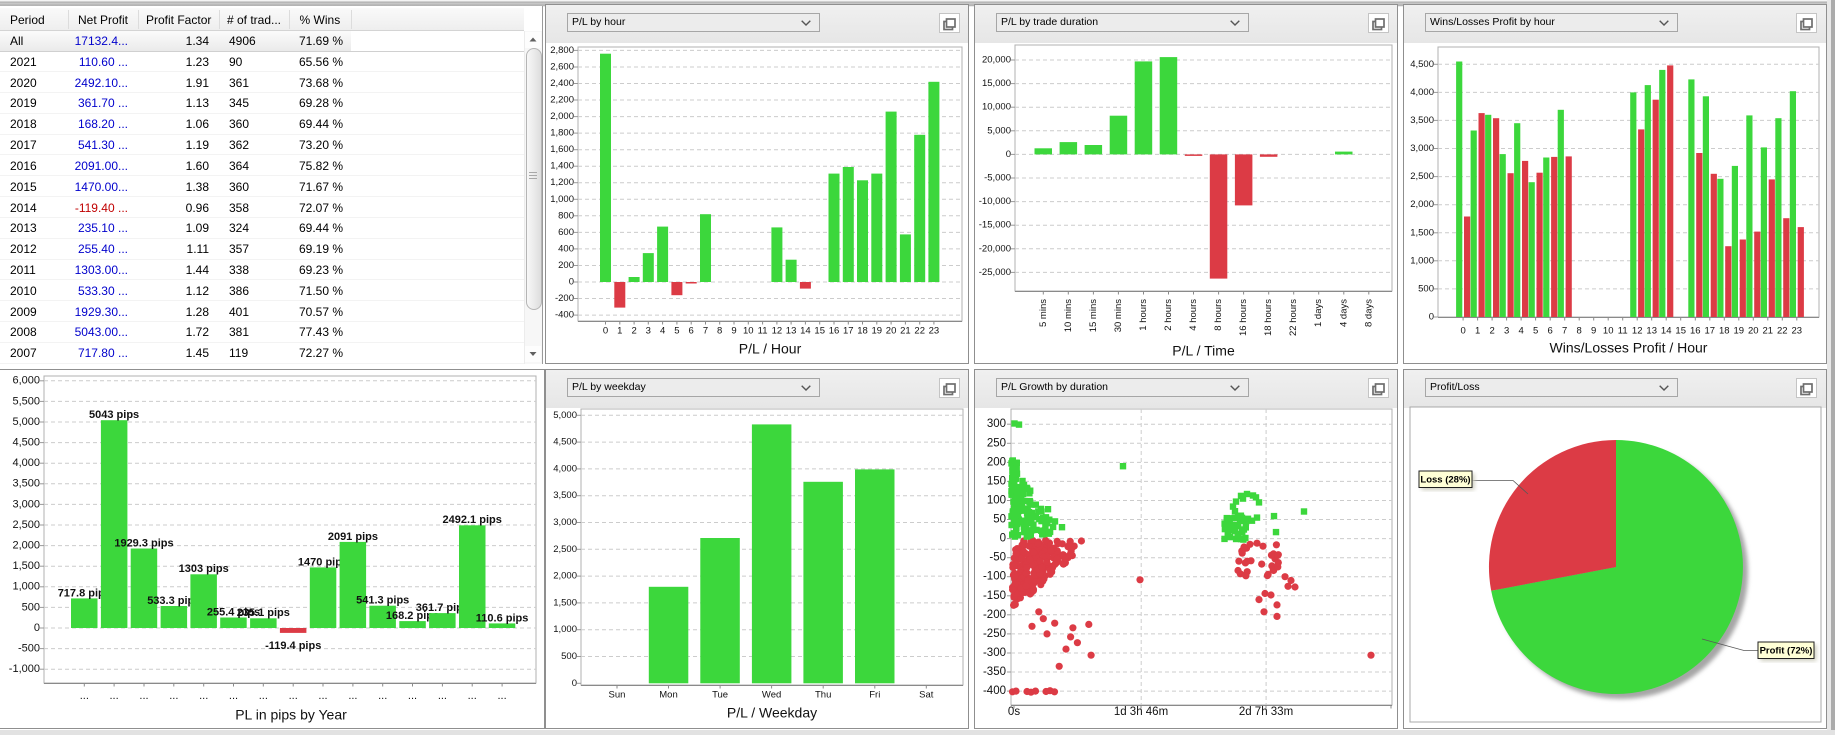 Image resolution: width=1835 pixels, height=735 pixels. I want to click on svg-text: 4 days, so click(1343, 313).